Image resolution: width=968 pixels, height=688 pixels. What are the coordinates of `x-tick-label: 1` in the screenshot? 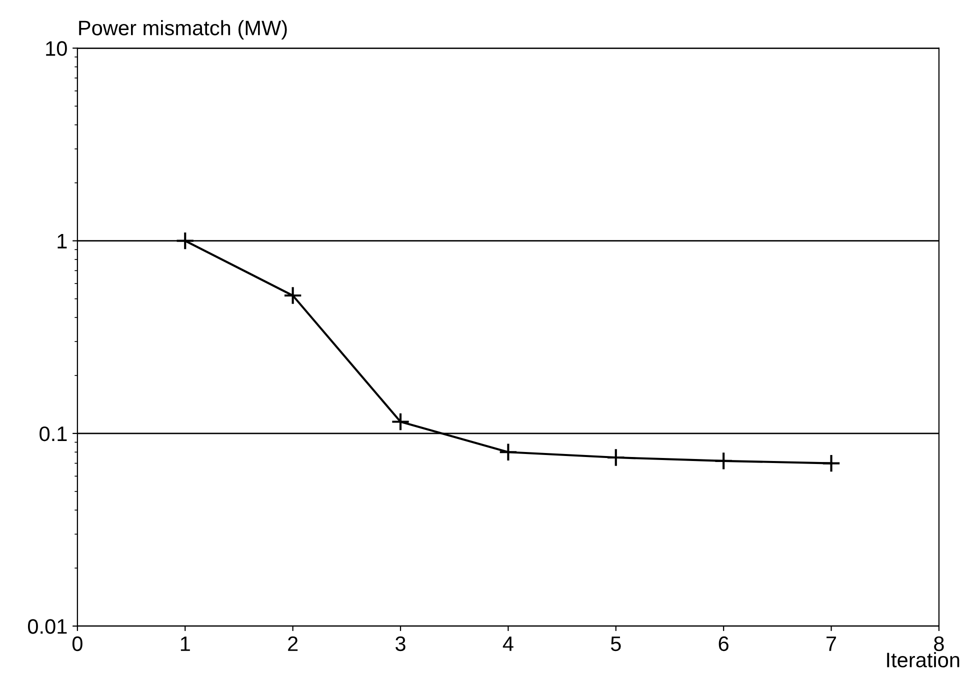 It's located at (185, 643).